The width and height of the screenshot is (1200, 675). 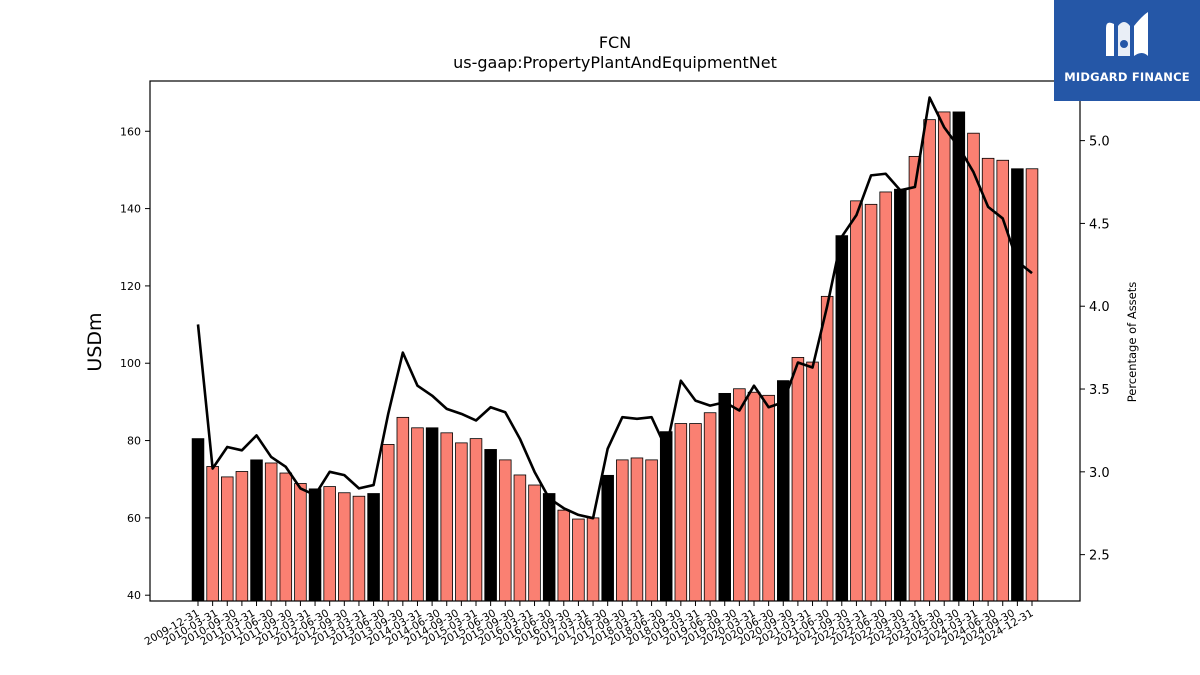 What do you see at coordinates (1099, 307) in the screenshot?
I see `y2-tick-label: 4.0` at bounding box center [1099, 307].